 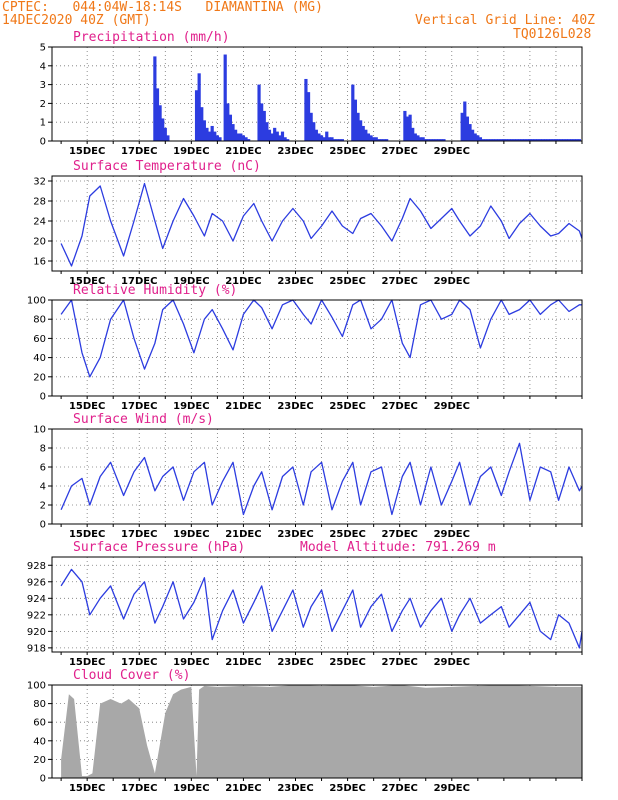 I want to click on panel-title: Precipitation (mm/h), so click(x=151, y=37).